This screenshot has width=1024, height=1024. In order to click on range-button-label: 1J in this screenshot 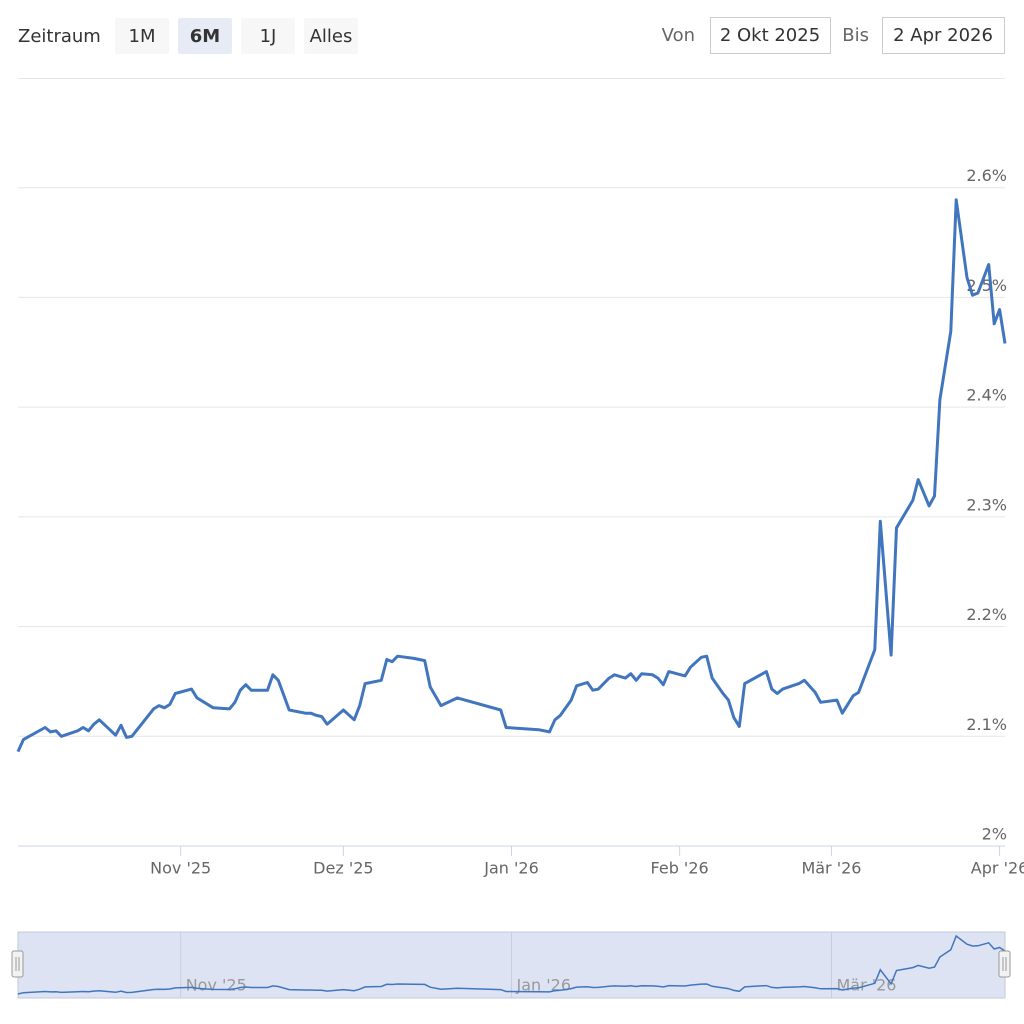, I will do `click(268, 36)`.